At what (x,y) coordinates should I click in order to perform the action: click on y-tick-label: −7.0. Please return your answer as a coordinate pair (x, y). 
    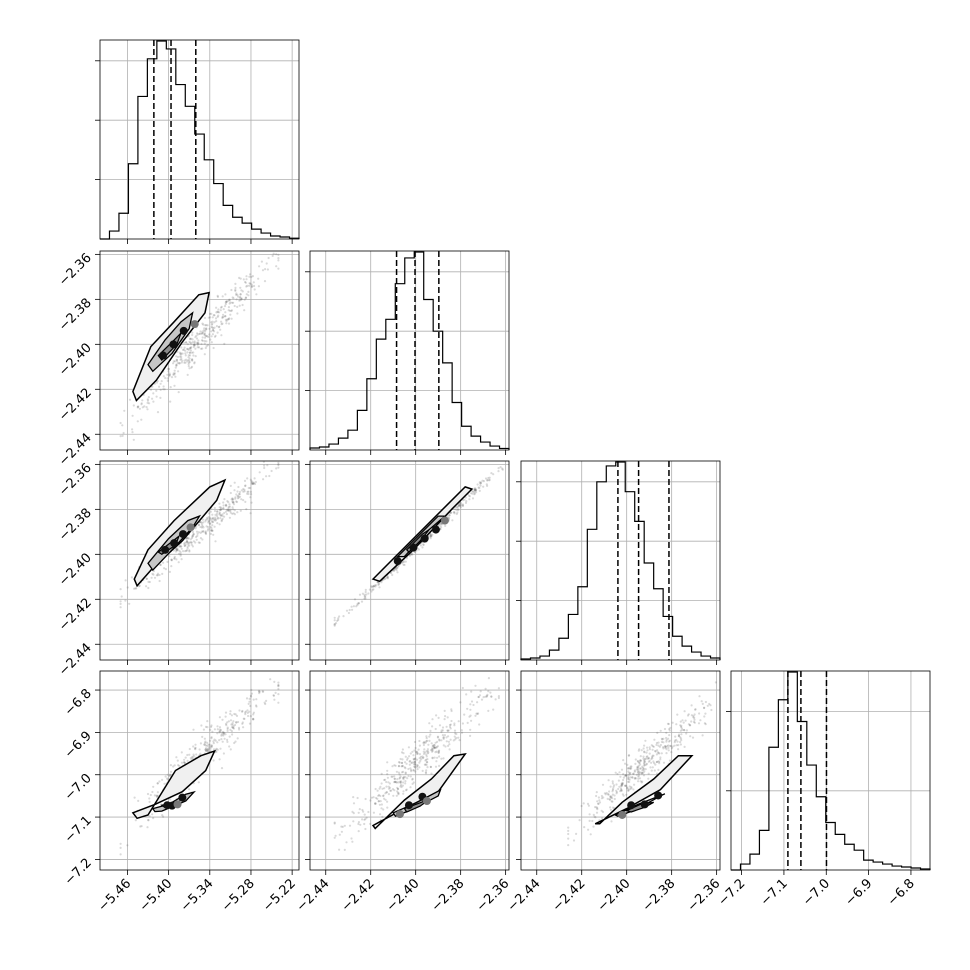
    Looking at the image, I should click on (78, 787).